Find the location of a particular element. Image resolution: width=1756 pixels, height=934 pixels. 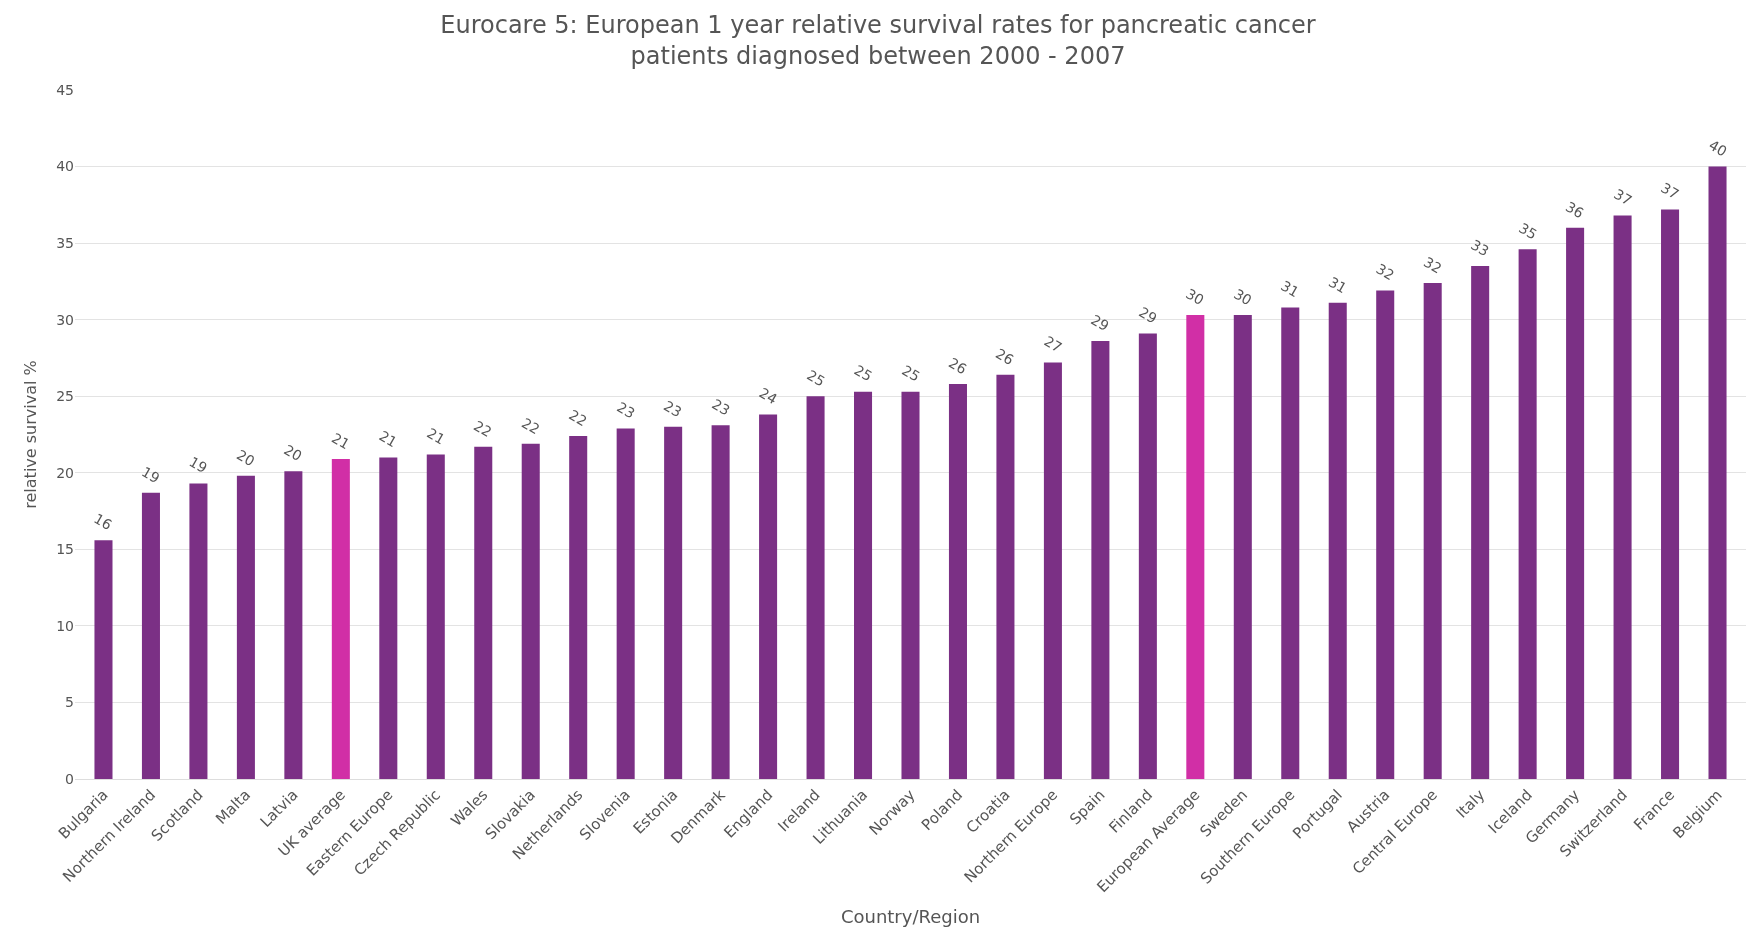

y-tick-label: 45 is located at coordinates (65, 89).